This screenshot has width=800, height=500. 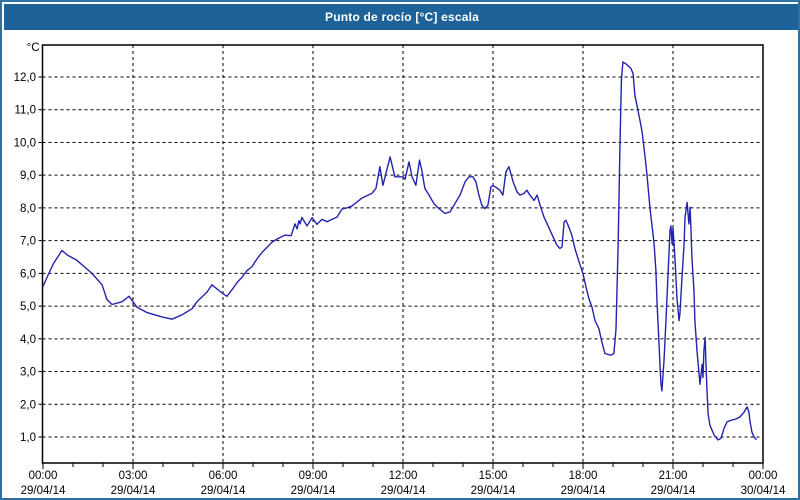 What do you see at coordinates (28, 274) in the screenshot?
I see `y-axis-tick-label: 6,0` at bounding box center [28, 274].